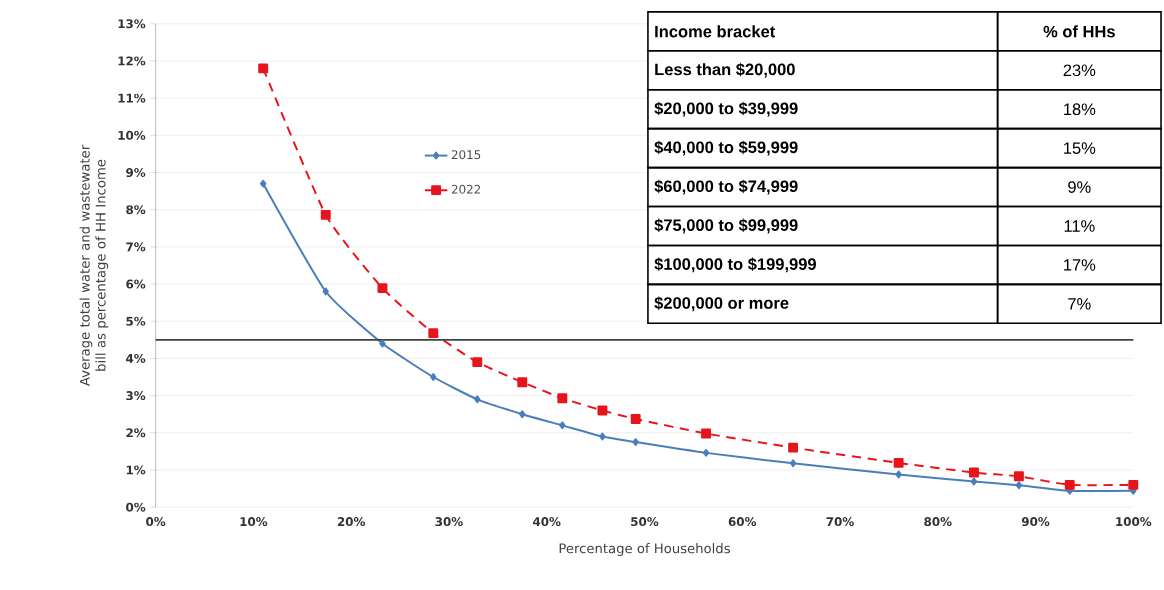 The height and width of the screenshot is (590, 1164). Describe the element at coordinates (136, 395) in the screenshot. I see `y-tick-label: 3%` at that location.